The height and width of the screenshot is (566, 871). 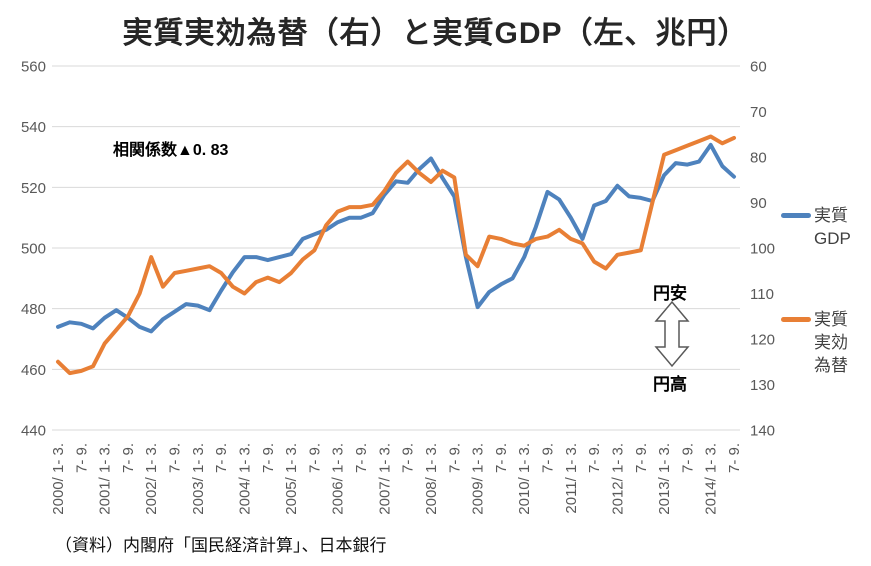 What do you see at coordinates (338, 479) in the screenshot?
I see `x-axis-tick: 2006/ 1- 3.` at bounding box center [338, 479].